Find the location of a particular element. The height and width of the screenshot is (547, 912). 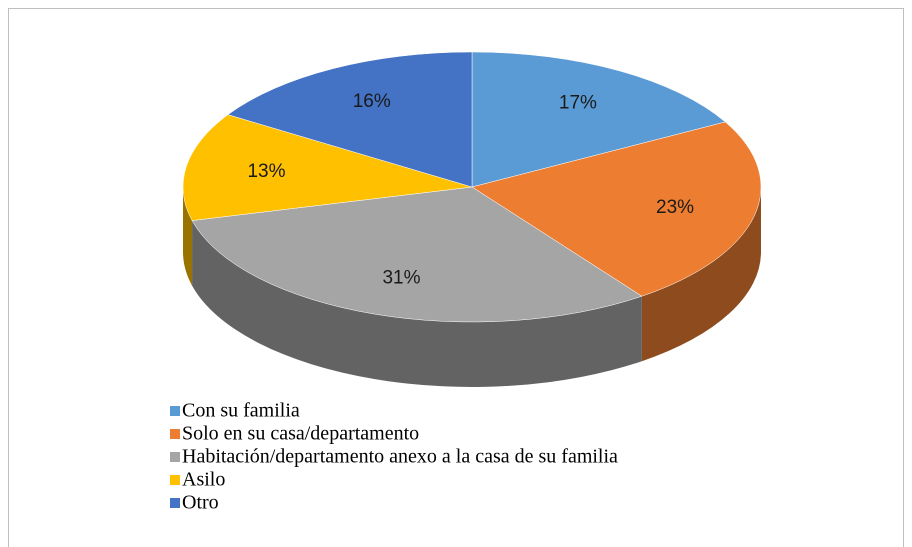

legend-label: Solo en su casa/departamento is located at coordinates (300, 434).